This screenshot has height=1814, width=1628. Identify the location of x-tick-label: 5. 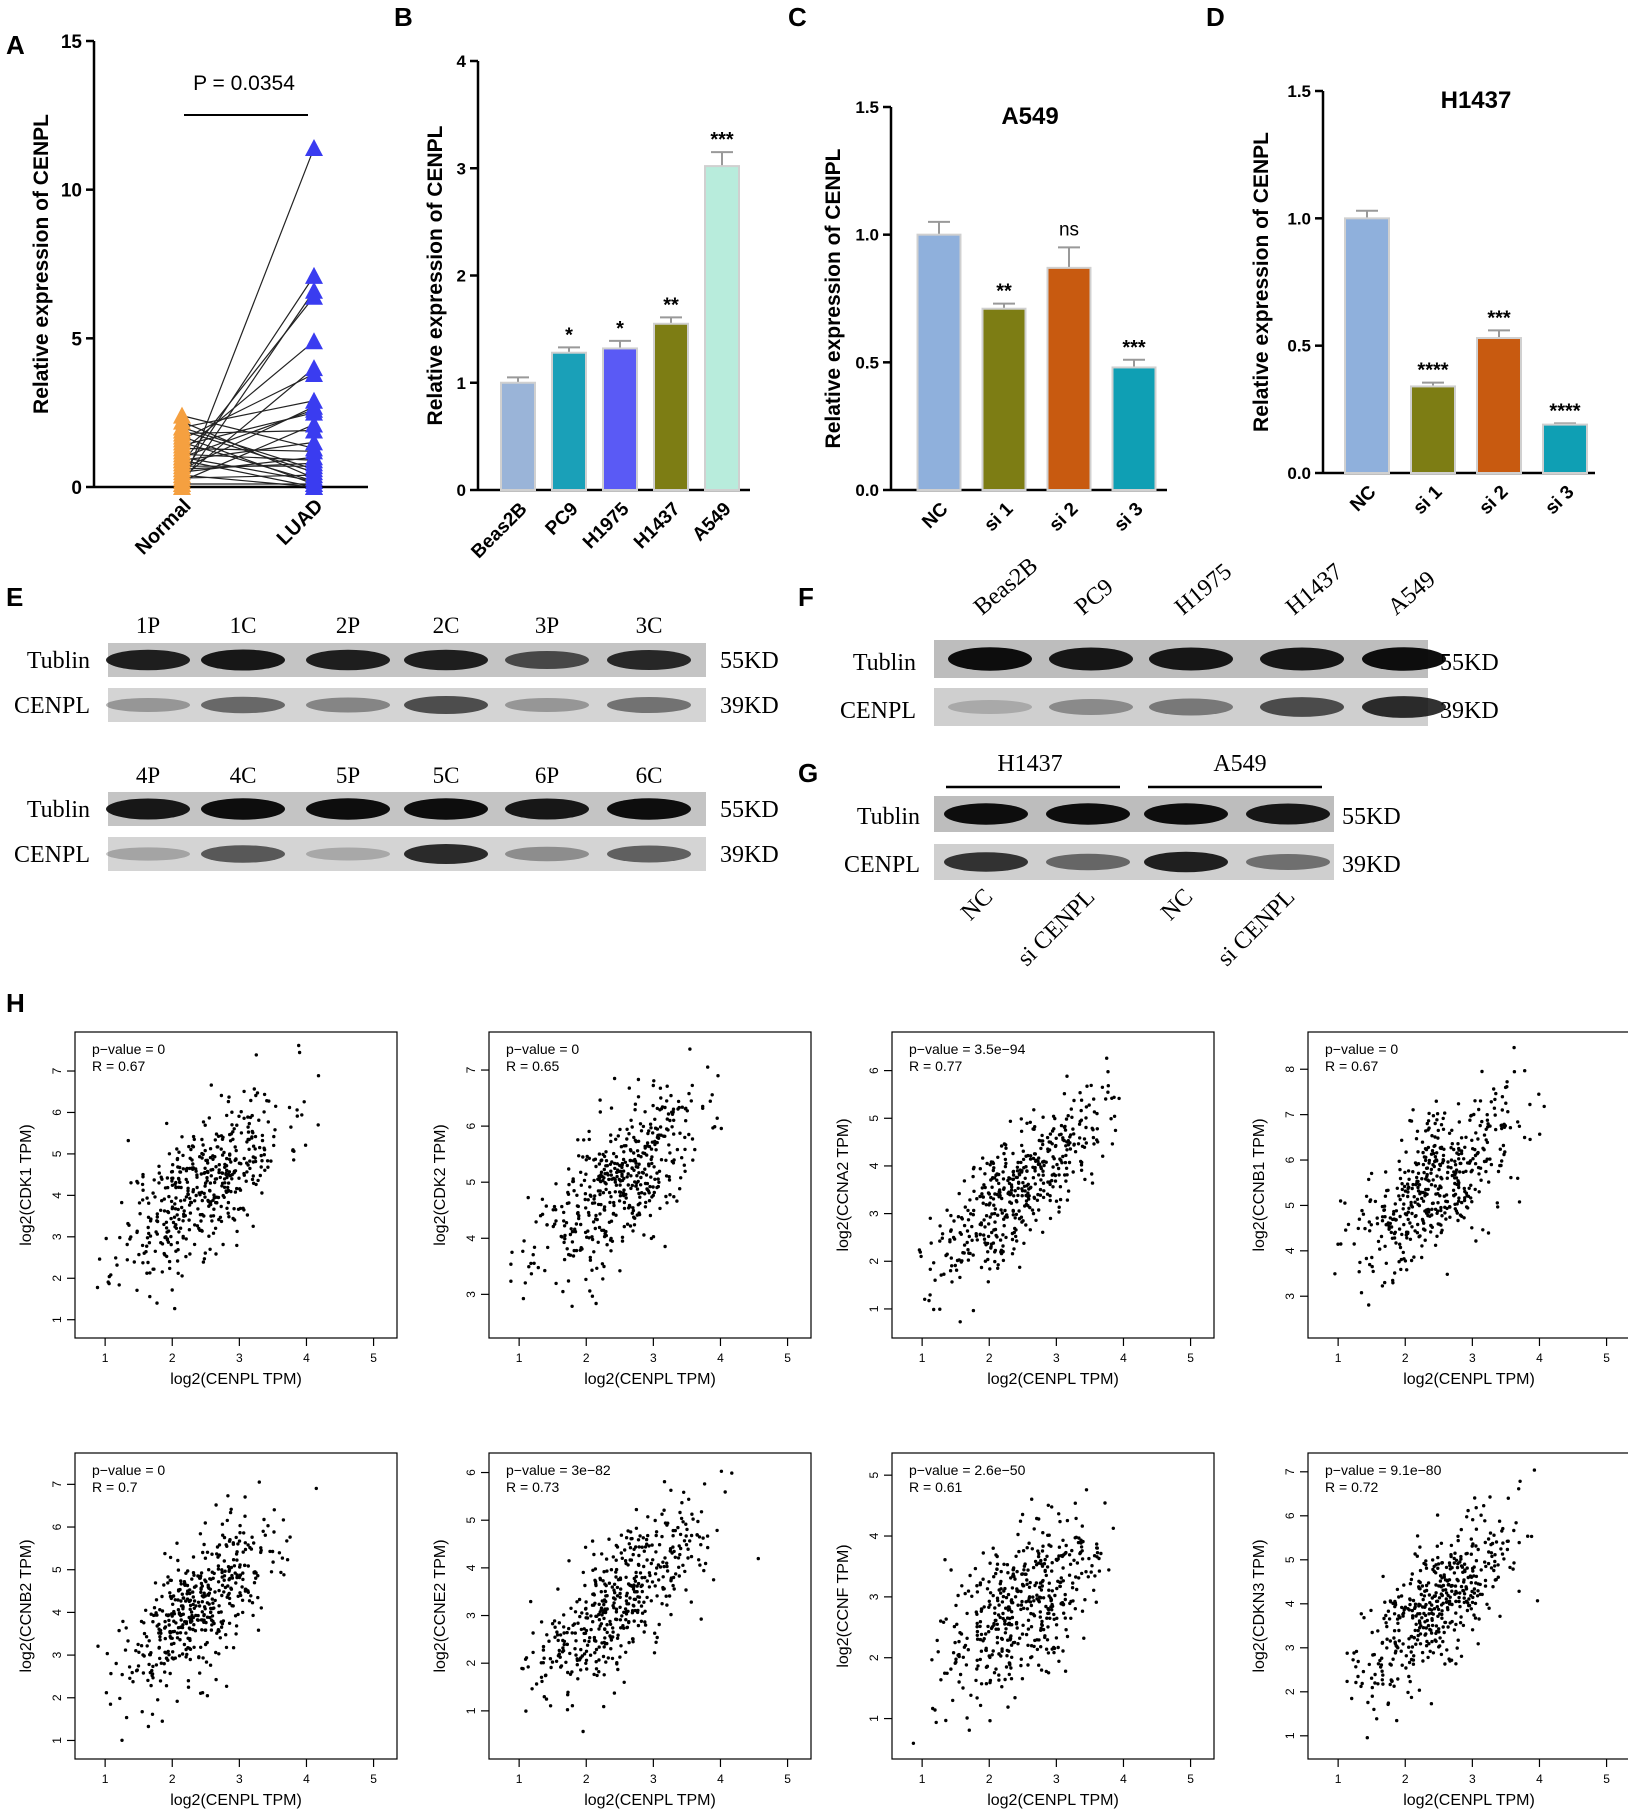
(787, 1358).